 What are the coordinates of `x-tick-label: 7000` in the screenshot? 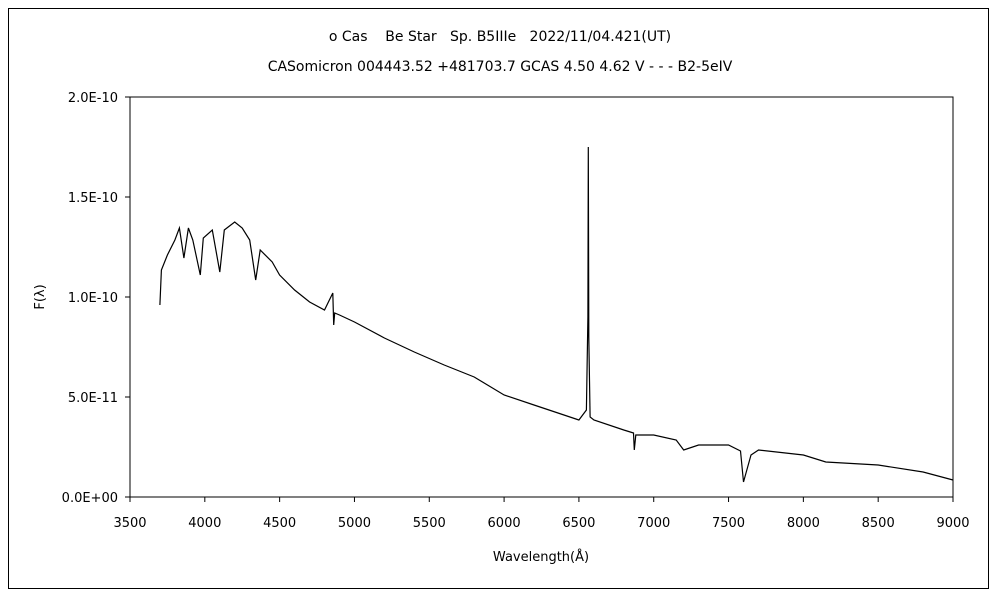 It's located at (653, 523).